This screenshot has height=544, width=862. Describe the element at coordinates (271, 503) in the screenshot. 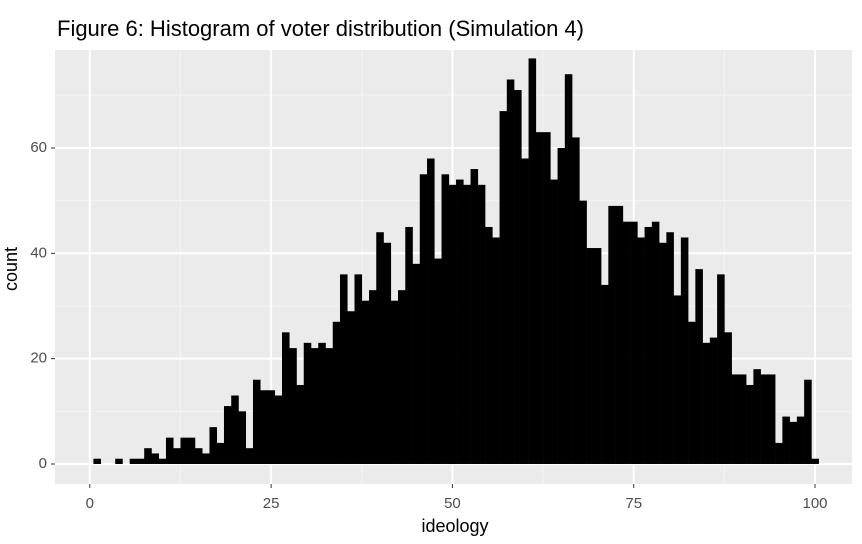

I see `x-tick-label: 25` at that location.